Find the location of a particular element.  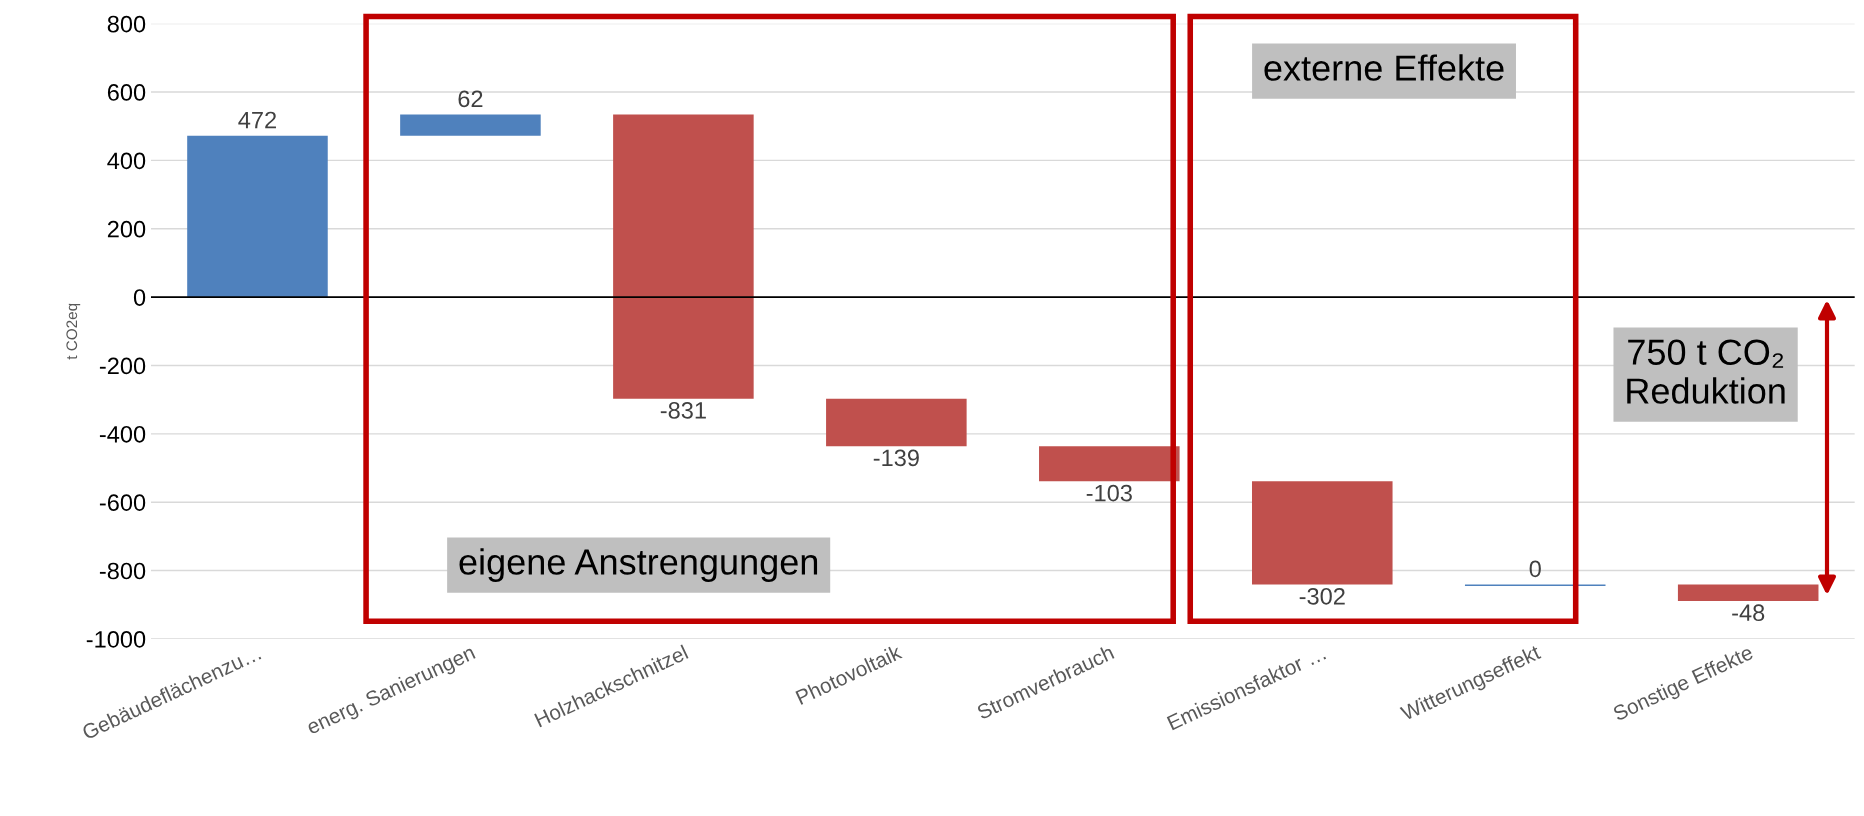

y-tick-label: 0 is located at coordinates (139, 297).